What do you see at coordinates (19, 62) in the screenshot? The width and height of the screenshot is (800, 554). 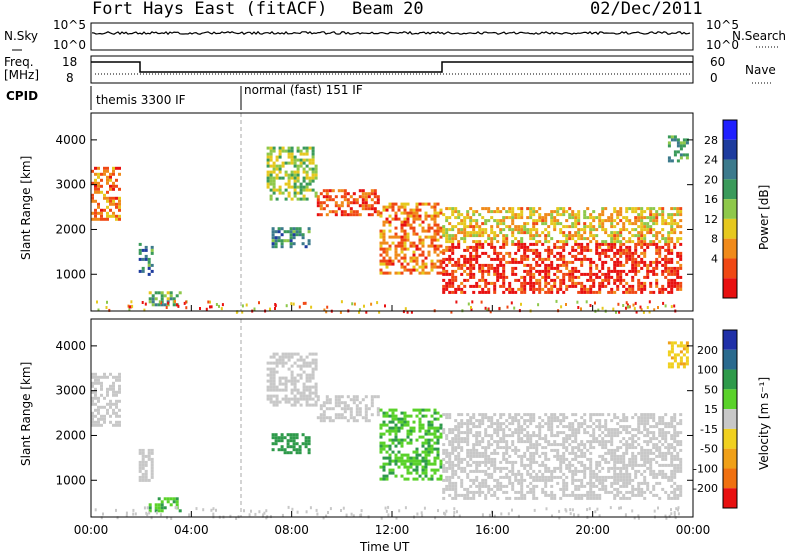 I see `freq-label: Freq.` at bounding box center [19, 62].